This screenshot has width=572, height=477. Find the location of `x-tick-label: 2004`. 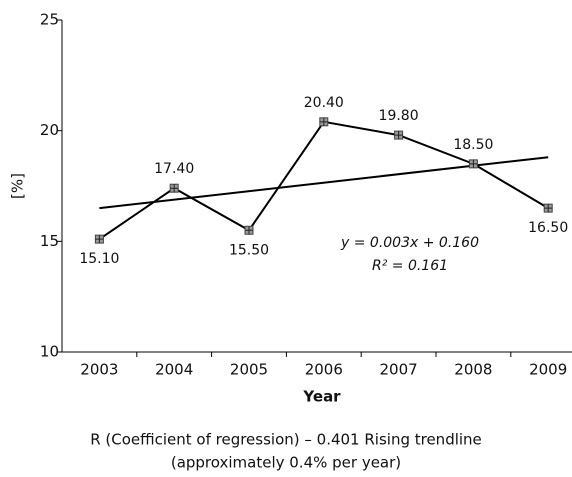

x-tick-label: 2004 is located at coordinates (174, 370).